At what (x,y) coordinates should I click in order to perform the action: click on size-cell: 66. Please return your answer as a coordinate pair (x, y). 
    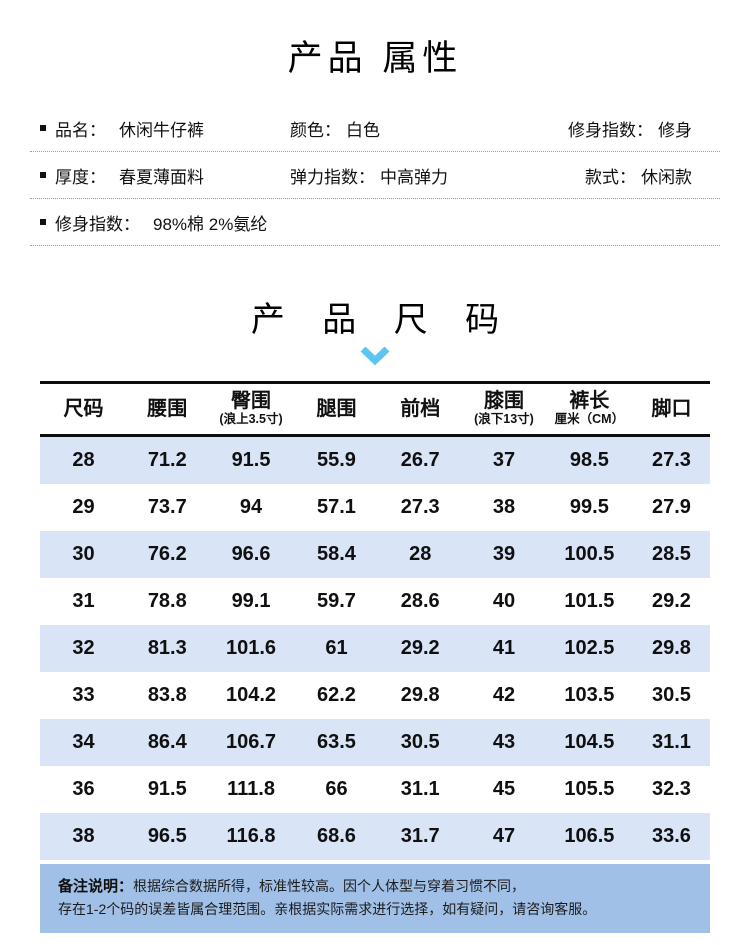
    Looking at the image, I should click on (336, 789).